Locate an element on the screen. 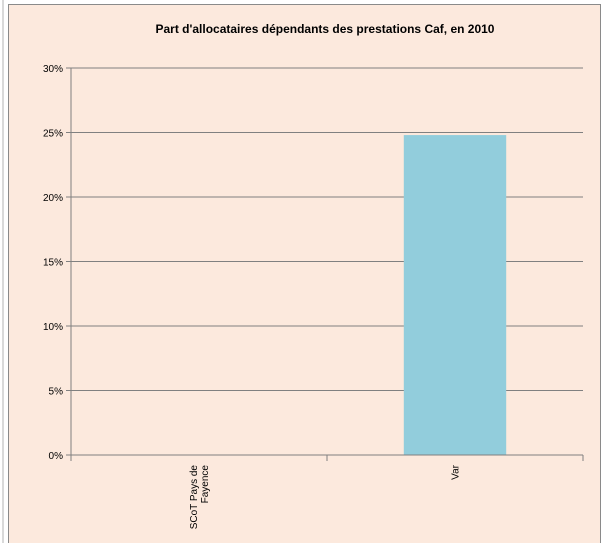 This screenshot has height=544, width=607. y-tick-label: 30% is located at coordinates (53, 69).